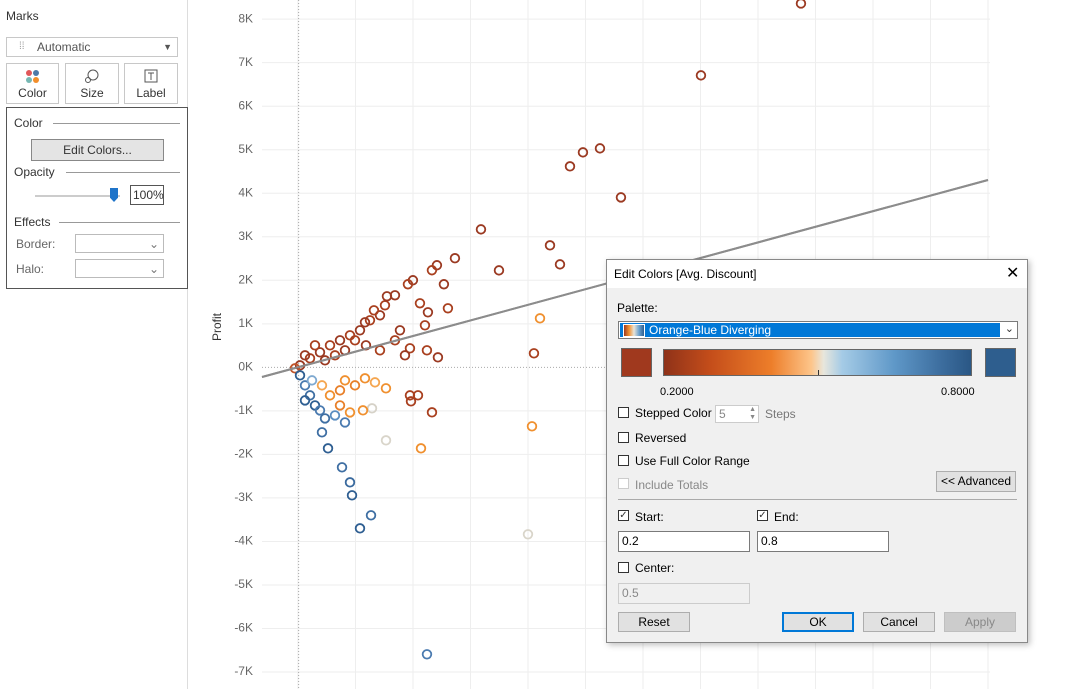 The image size is (1083, 689). I want to click on end-checkbox: ✓, so click(762, 515).